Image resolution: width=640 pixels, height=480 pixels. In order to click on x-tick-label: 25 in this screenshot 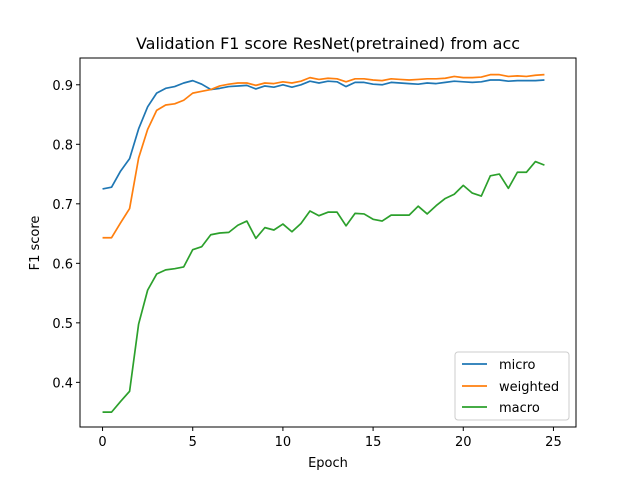, I will do `click(553, 442)`.